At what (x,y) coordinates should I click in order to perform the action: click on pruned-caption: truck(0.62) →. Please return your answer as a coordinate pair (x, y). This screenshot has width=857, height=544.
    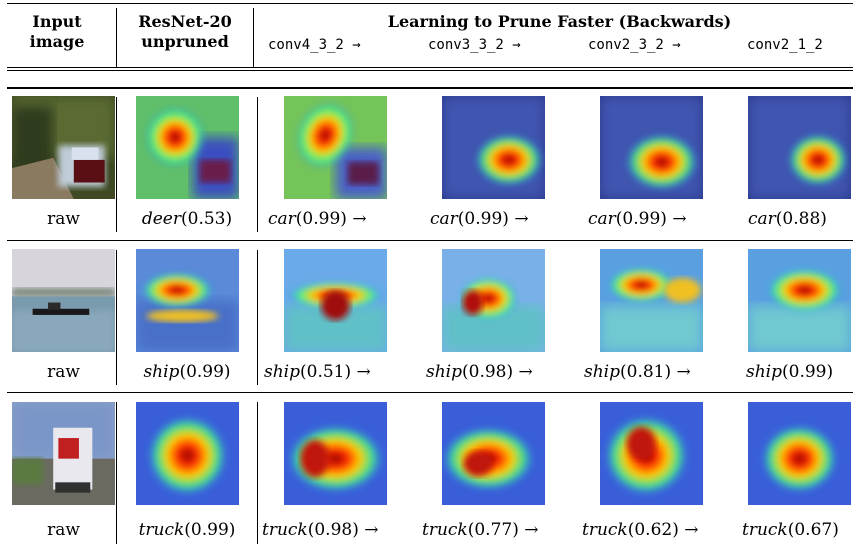
    Looking at the image, I should click on (640, 530).